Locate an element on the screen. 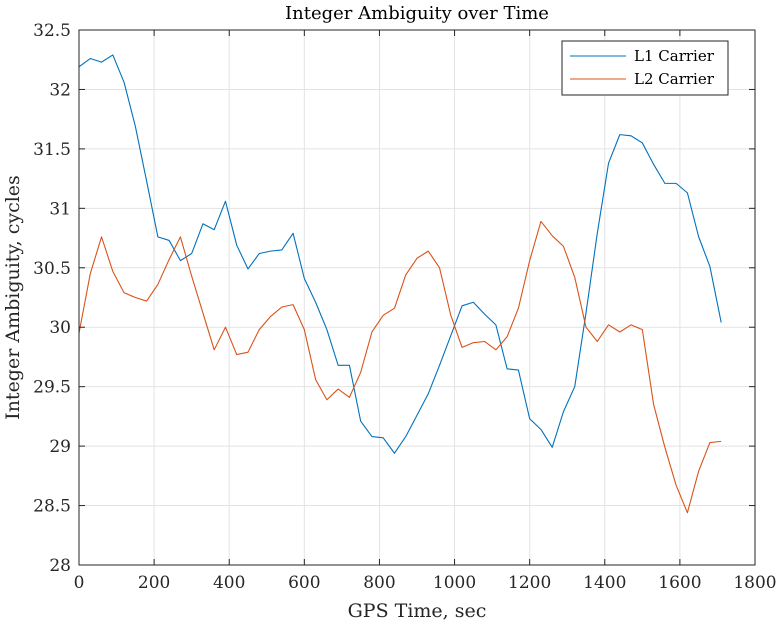 This screenshot has height=626, width=779. x-tick-label: 1200 is located at coordinates (529, 583).